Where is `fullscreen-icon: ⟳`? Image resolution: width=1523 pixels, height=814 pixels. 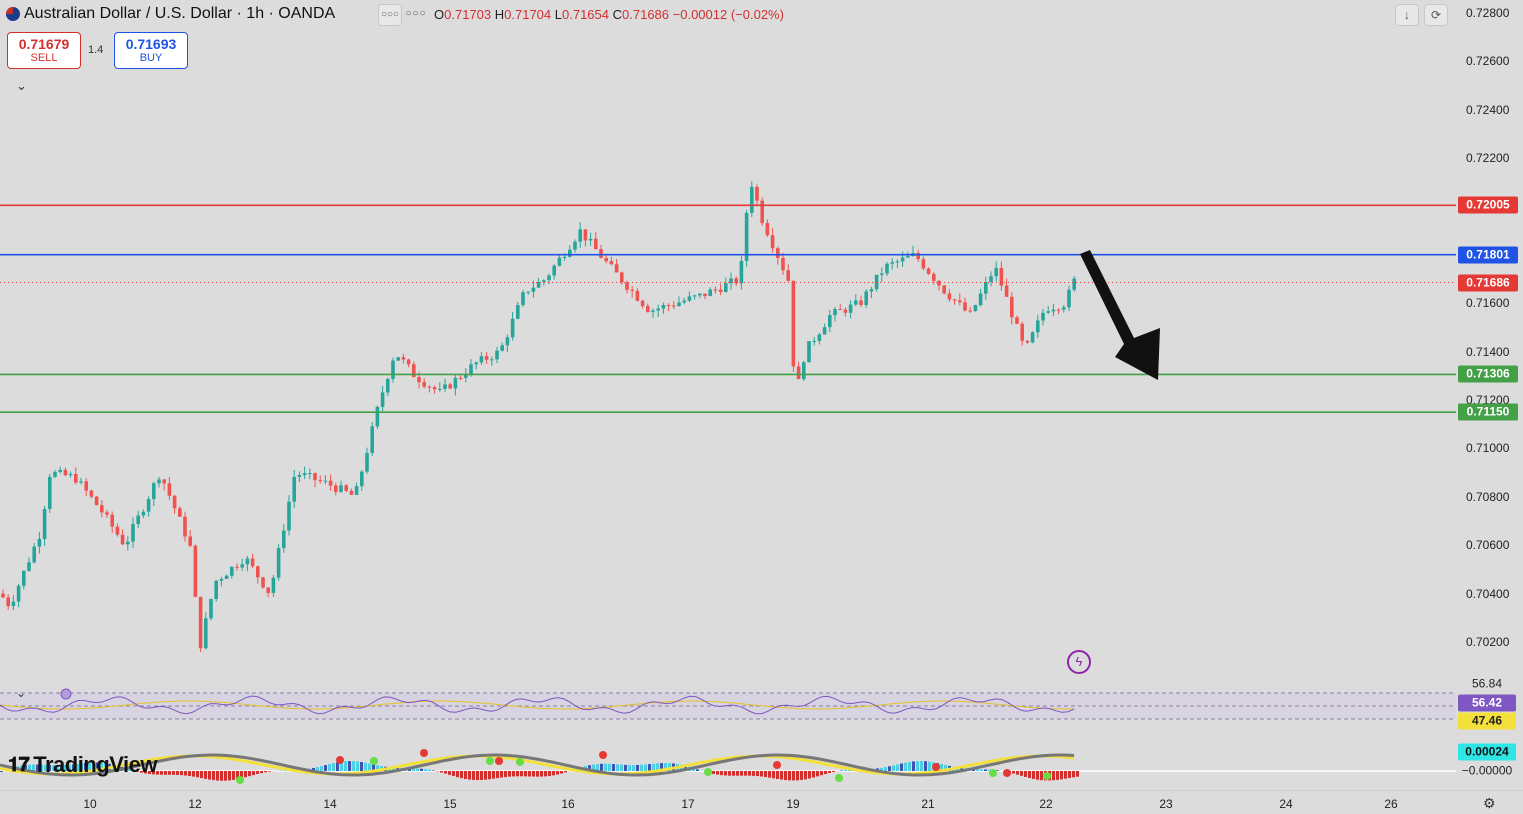 fullscreen-icon: ⟳ is located at coordinates (1436, 15).